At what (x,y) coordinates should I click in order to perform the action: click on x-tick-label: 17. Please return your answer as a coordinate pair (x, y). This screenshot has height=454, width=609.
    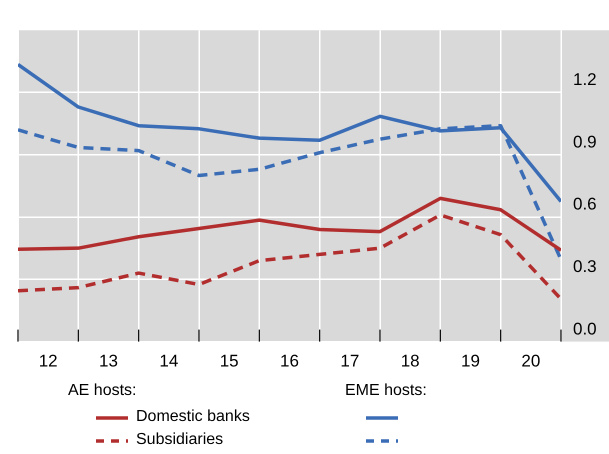
    Looking at the image, I should click on (350, 360).